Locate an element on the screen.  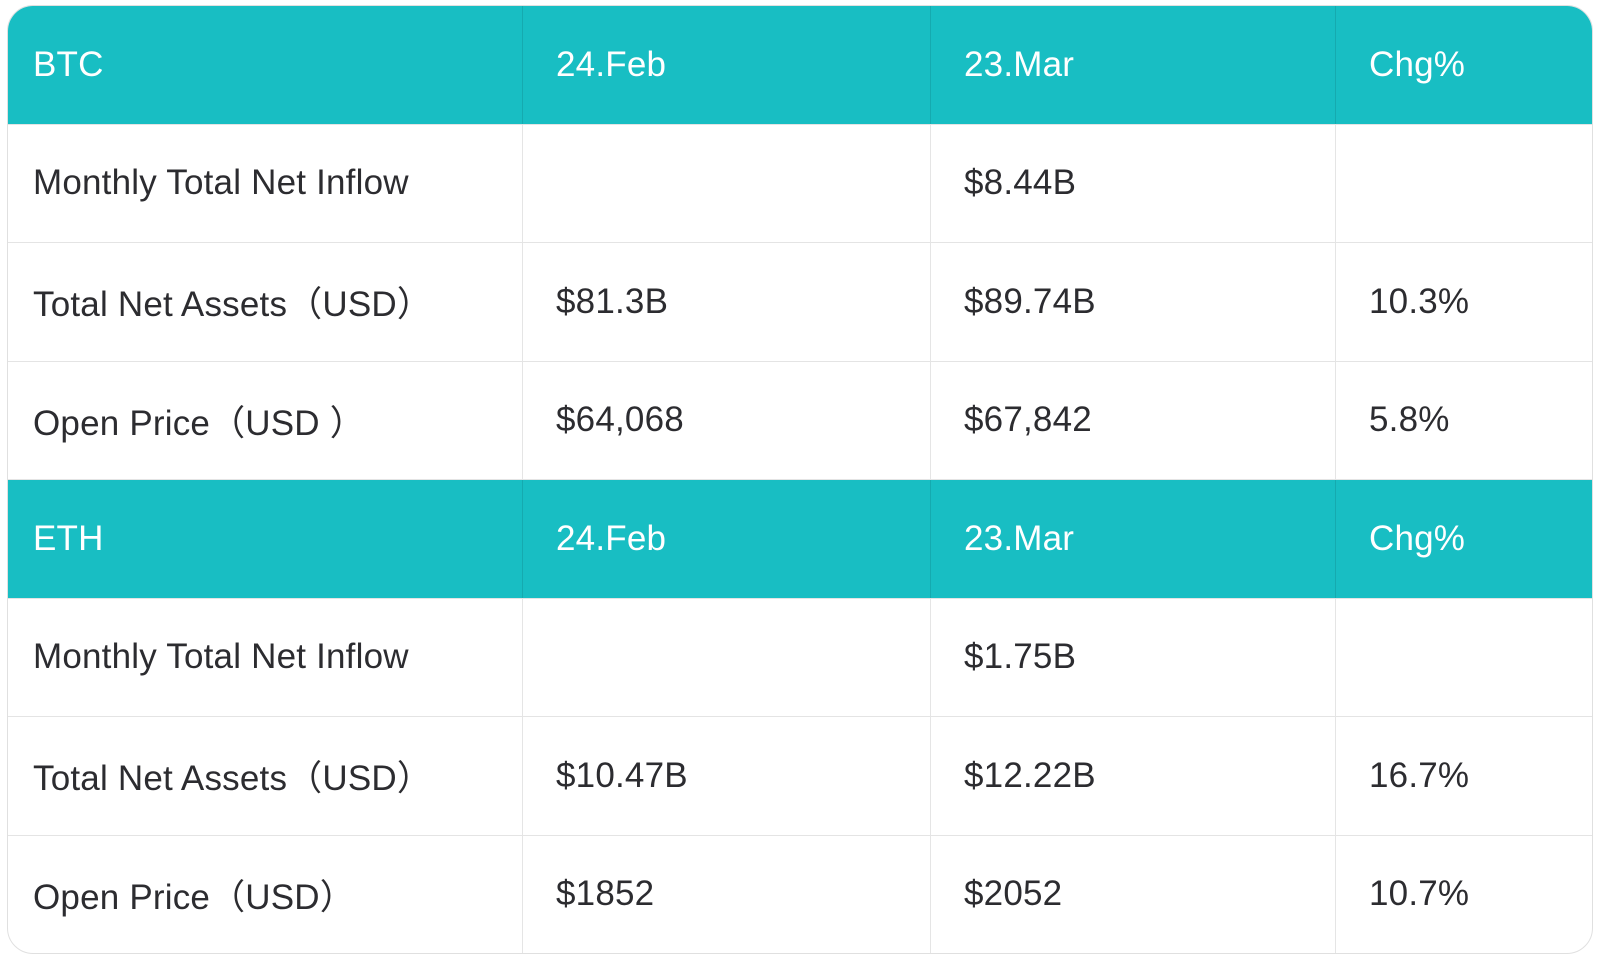
value-mar: $12.22B is located at coordinates (1132, 776).